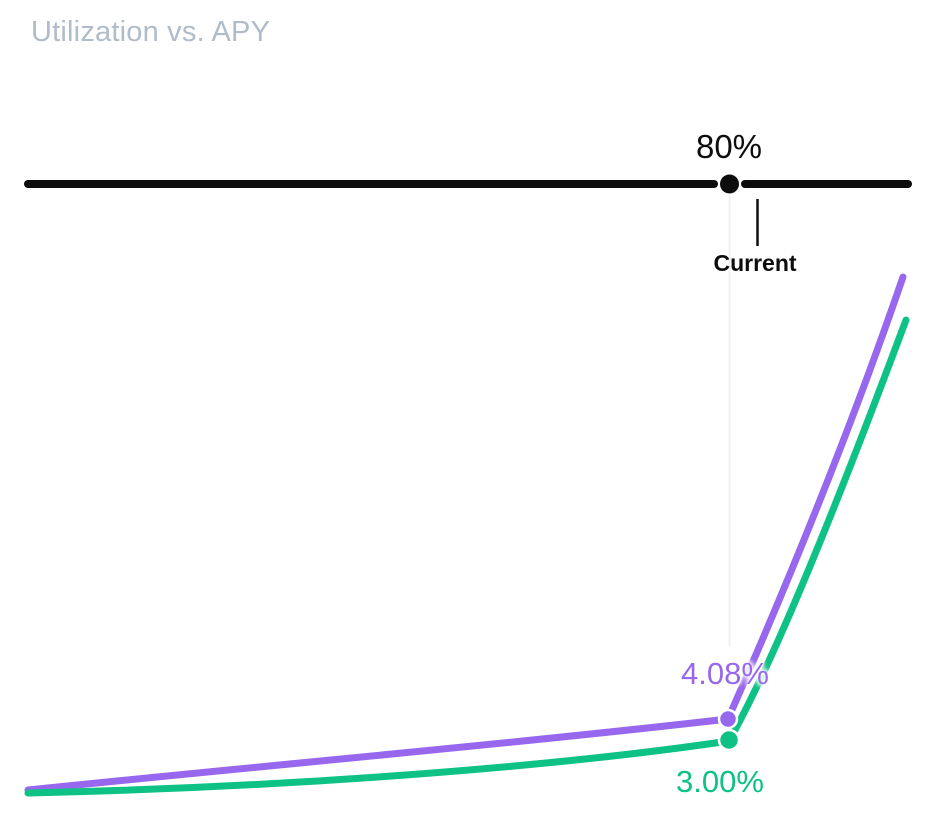  What do you see at coordinates (729, 184) in the screenshot?
I see `slider-handle` at bounding box center [729, 184].